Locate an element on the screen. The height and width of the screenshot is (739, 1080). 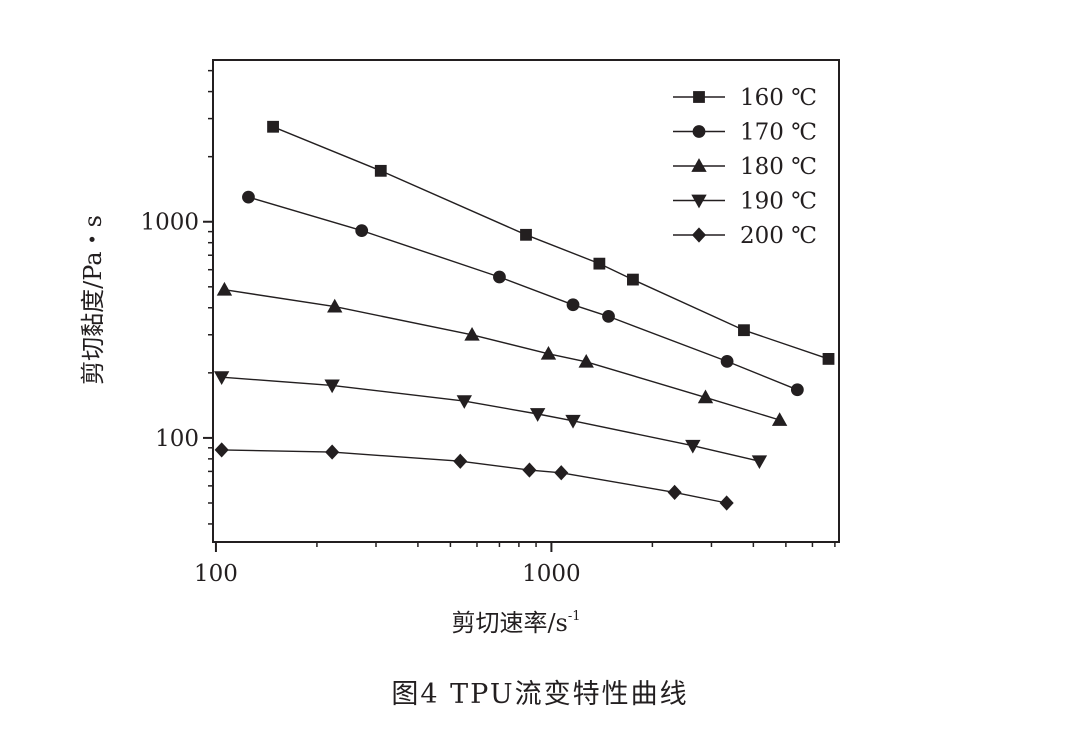
legend-item: 170 ℃ is located at coordinates (745, 133).